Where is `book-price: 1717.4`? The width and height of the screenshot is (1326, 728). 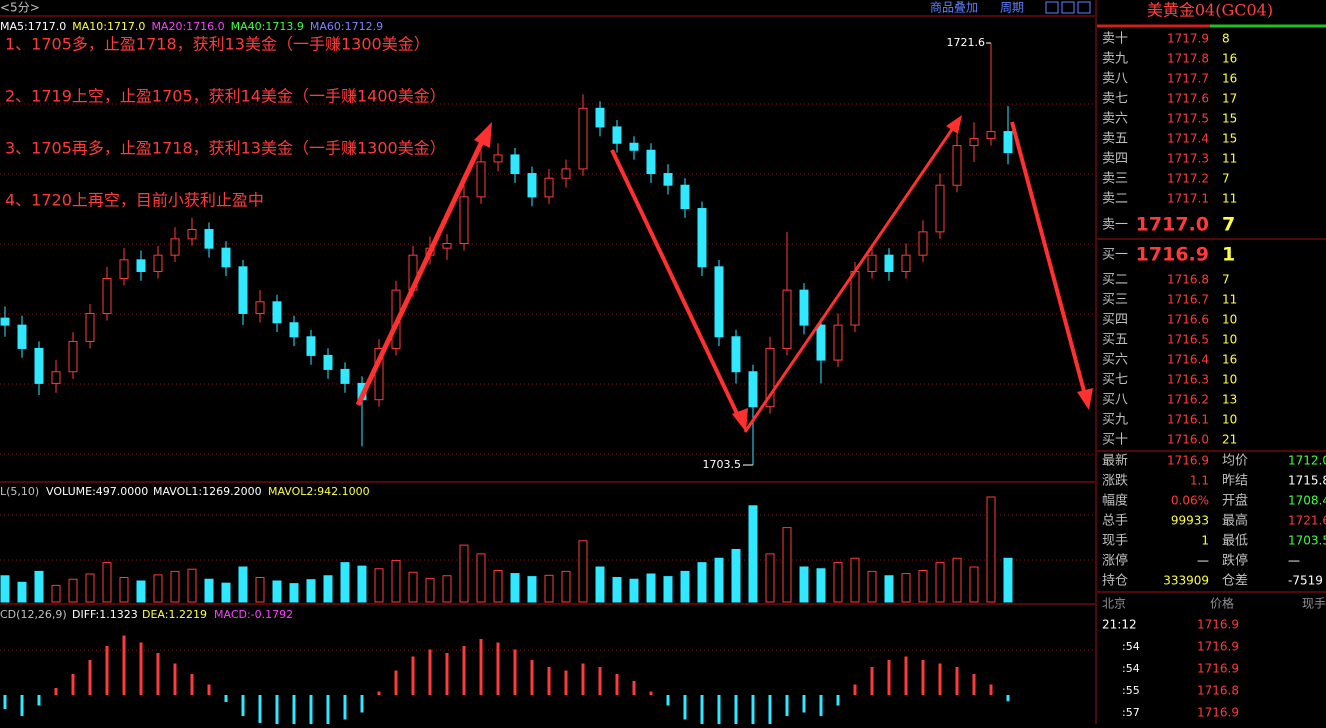
book-price: 1717.4 is located at coordinates (1188, 139).